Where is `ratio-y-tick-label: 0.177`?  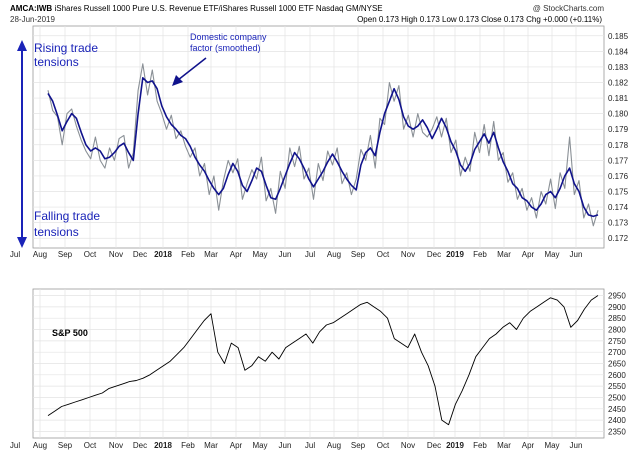 ratio-y-tick-label: 0.177 is located at coordinates (618, 160).